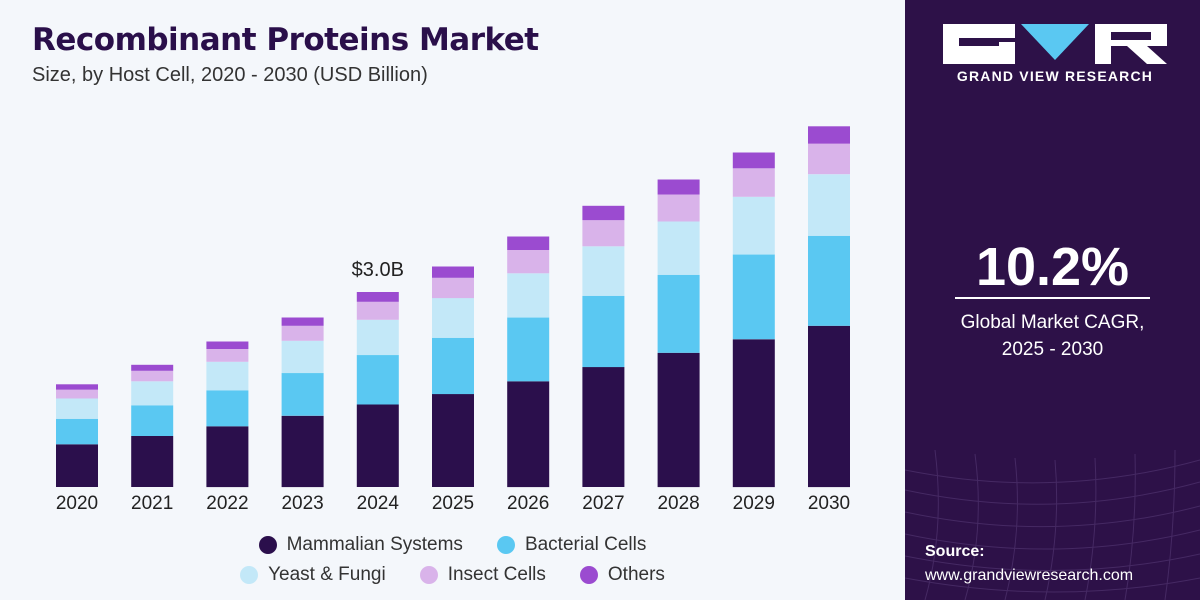 The height and width of the screenshot is (600, 1200). I want to click on bar-segment-2028-insect-cells, so click(678, 208).